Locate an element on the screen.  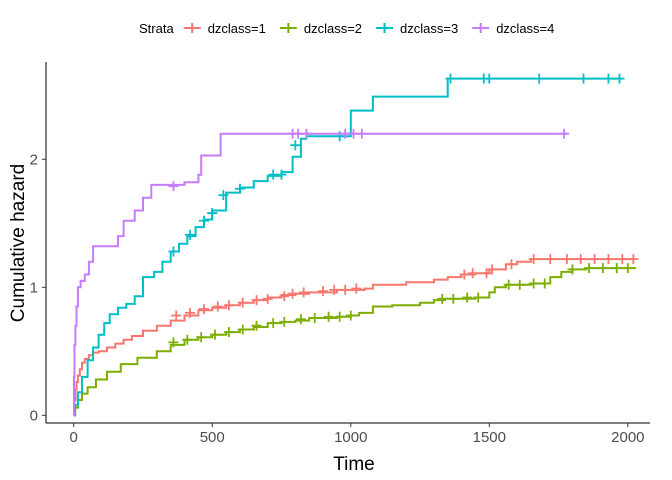
x-axis-title: Time is located at coordinates (354, 464).